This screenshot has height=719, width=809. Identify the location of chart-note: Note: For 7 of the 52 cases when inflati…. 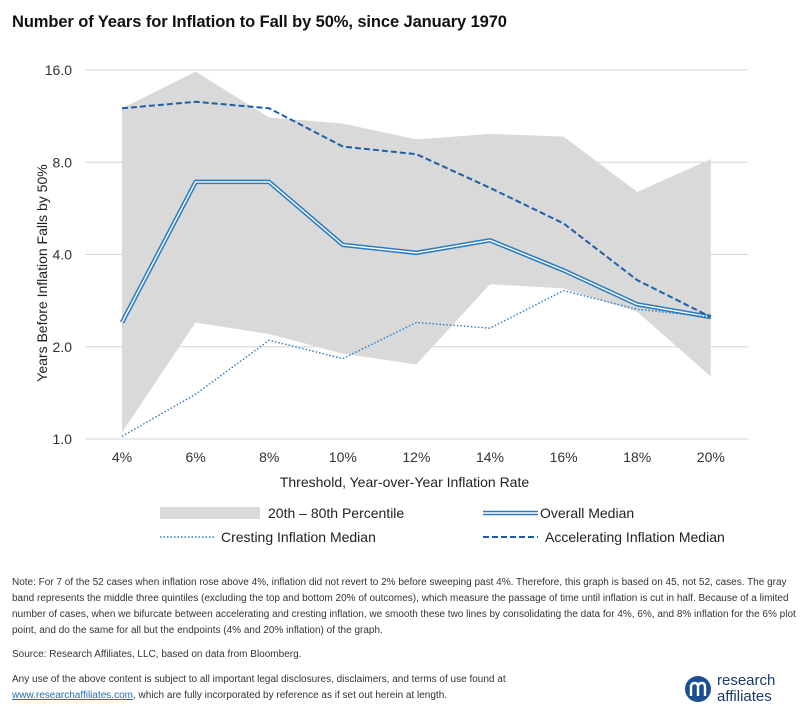
(404, 606).